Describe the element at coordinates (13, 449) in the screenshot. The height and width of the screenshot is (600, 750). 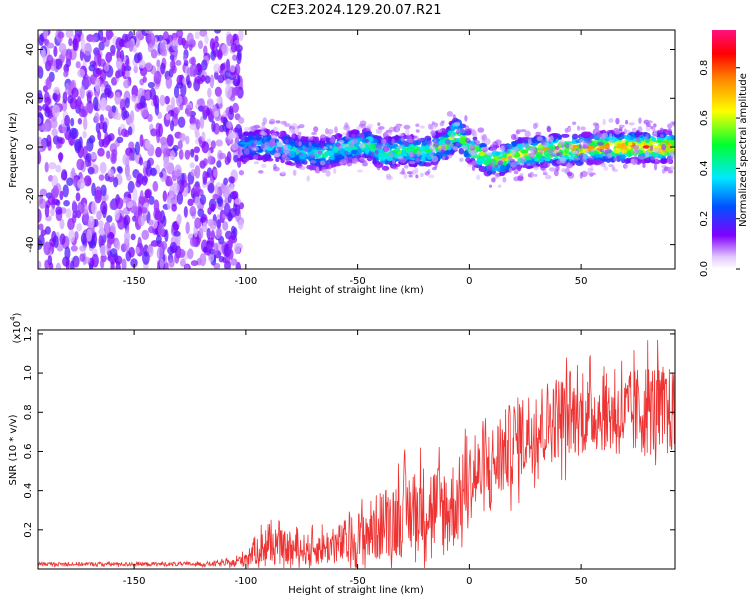
I see `snr-y-label: SNR (10 * v/v)` at that location.